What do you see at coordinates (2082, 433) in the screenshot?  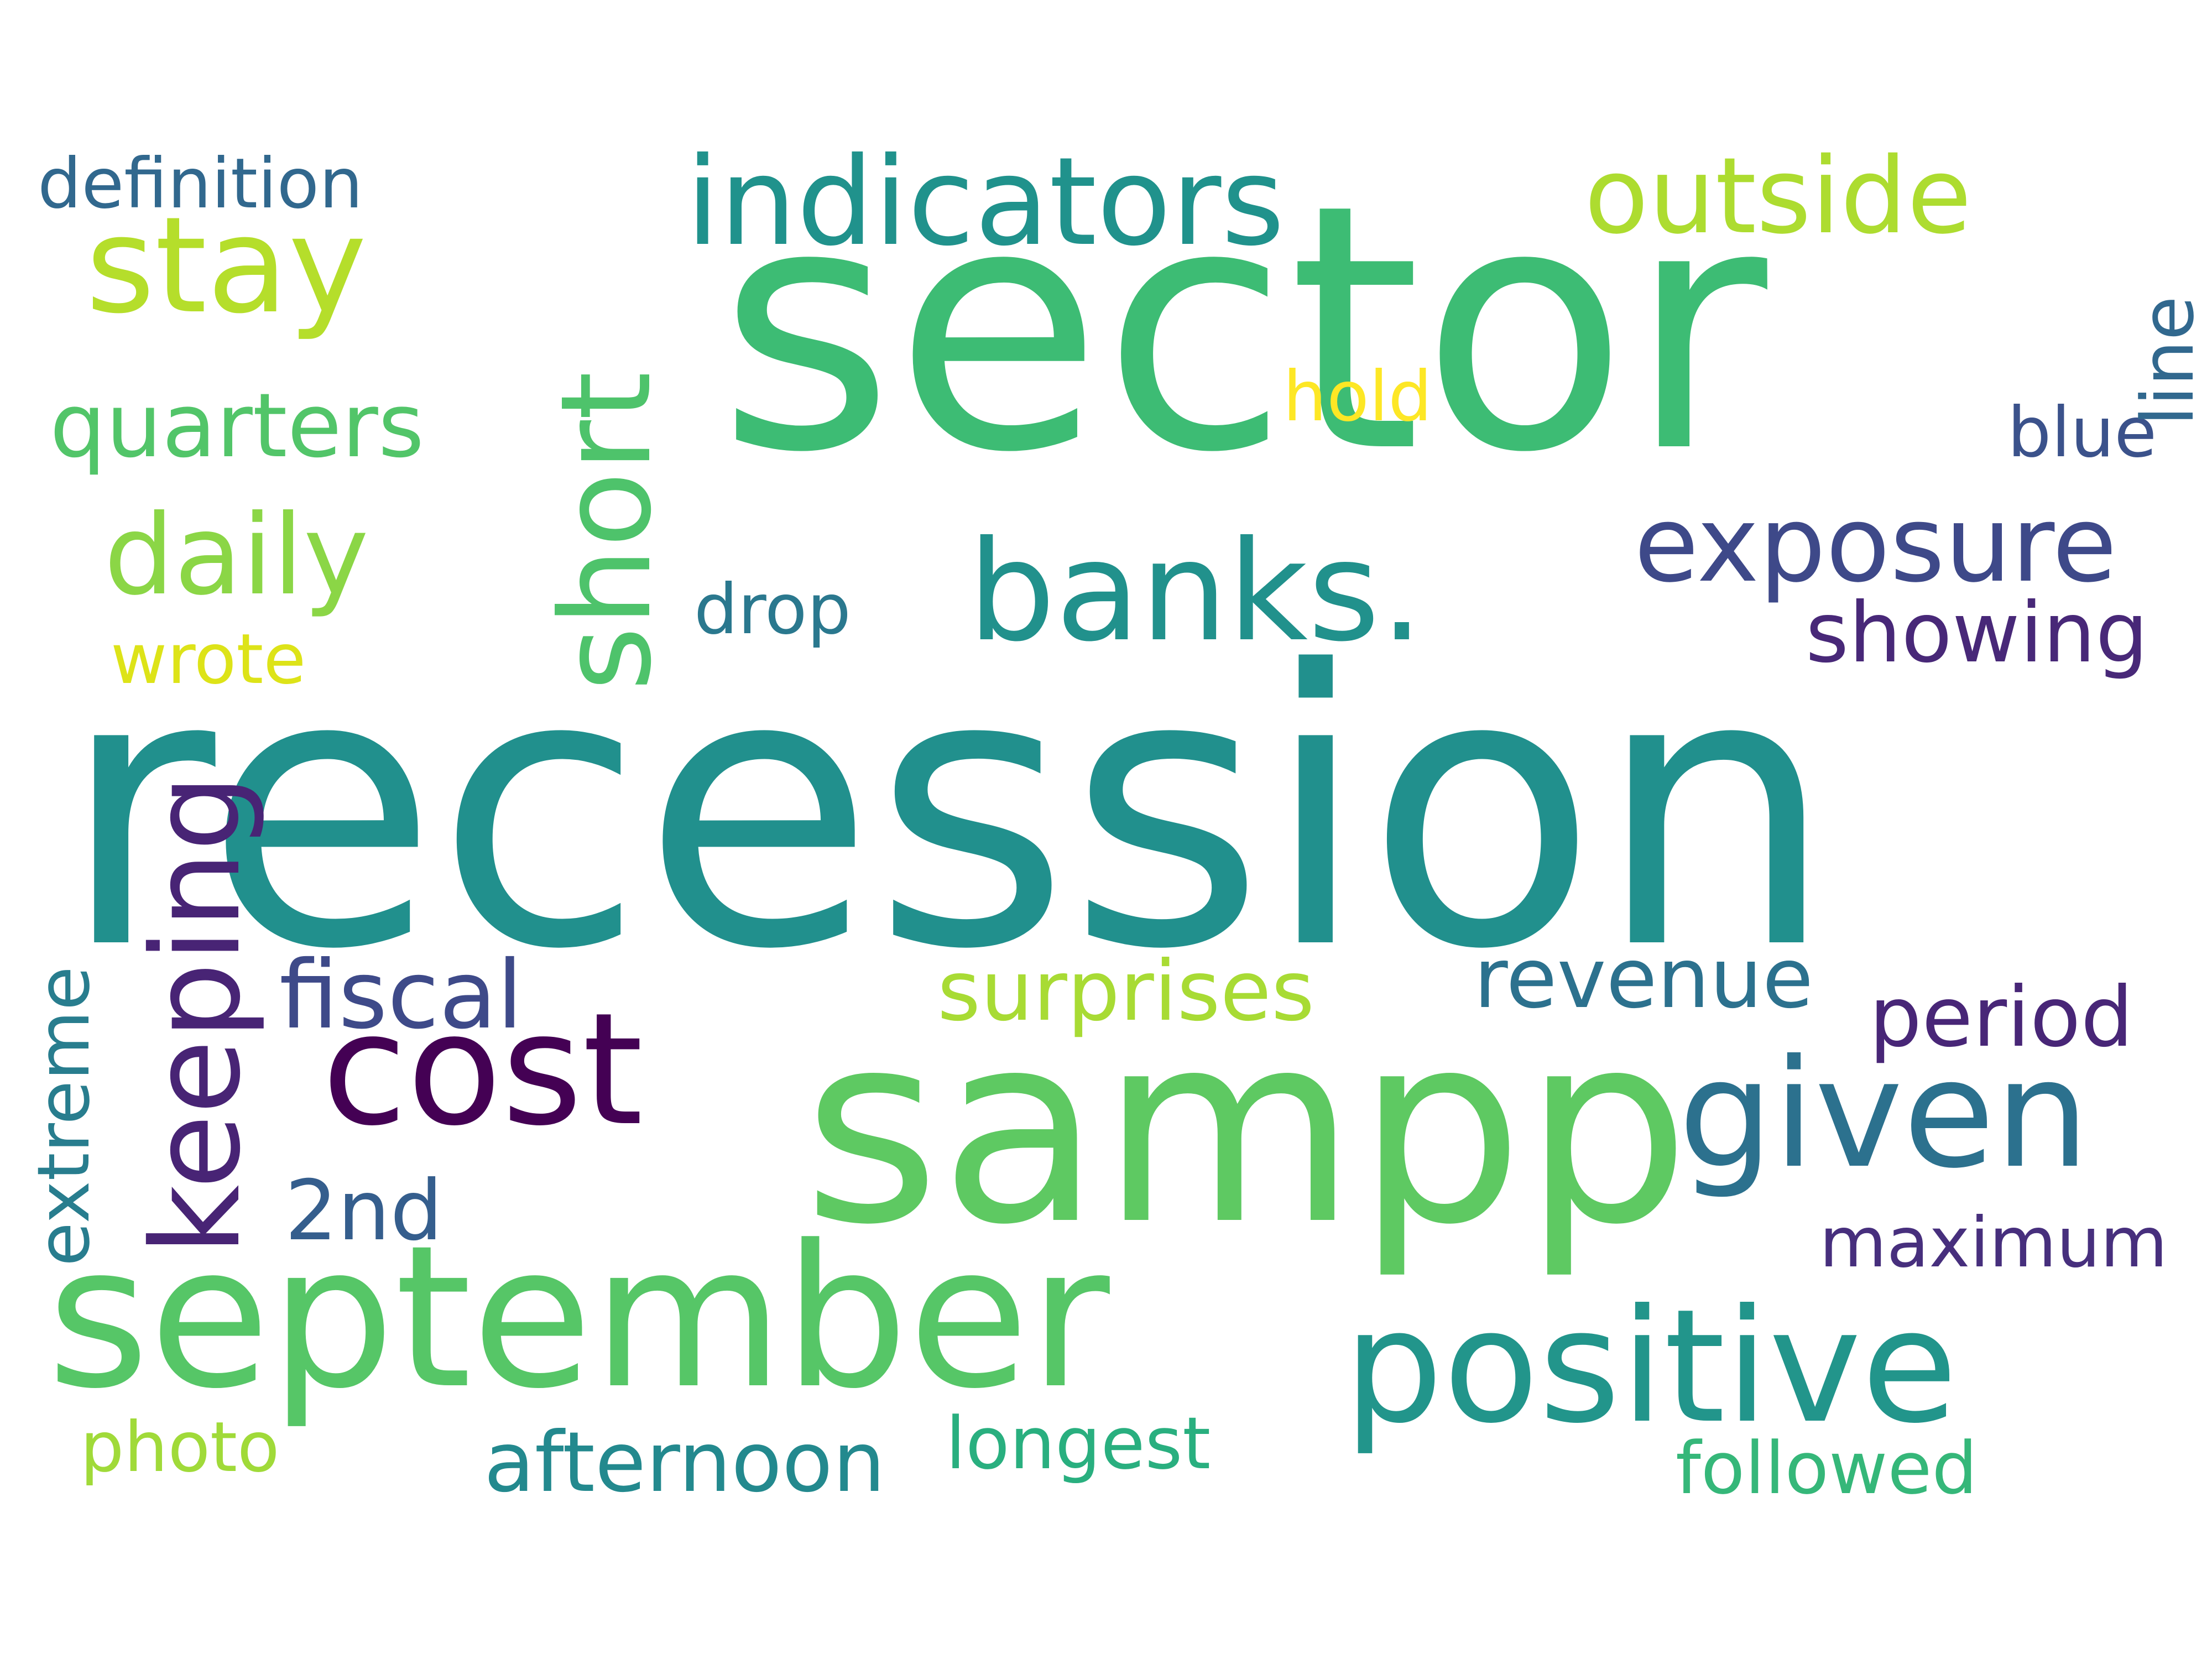 I see `word-blue: blue` at bounding box center [2082, 433].